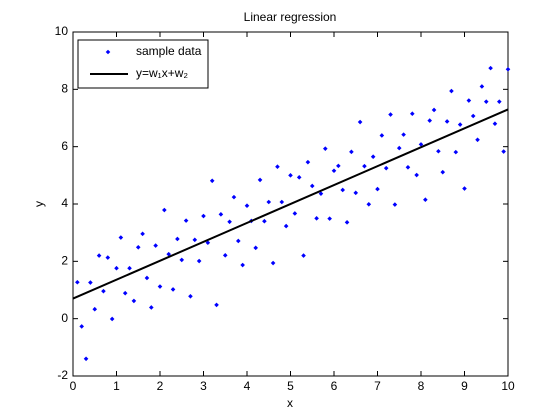  Describe the element at coordinates (169, 51) in the screenshot. I see `legend-label: sample data` at that location.